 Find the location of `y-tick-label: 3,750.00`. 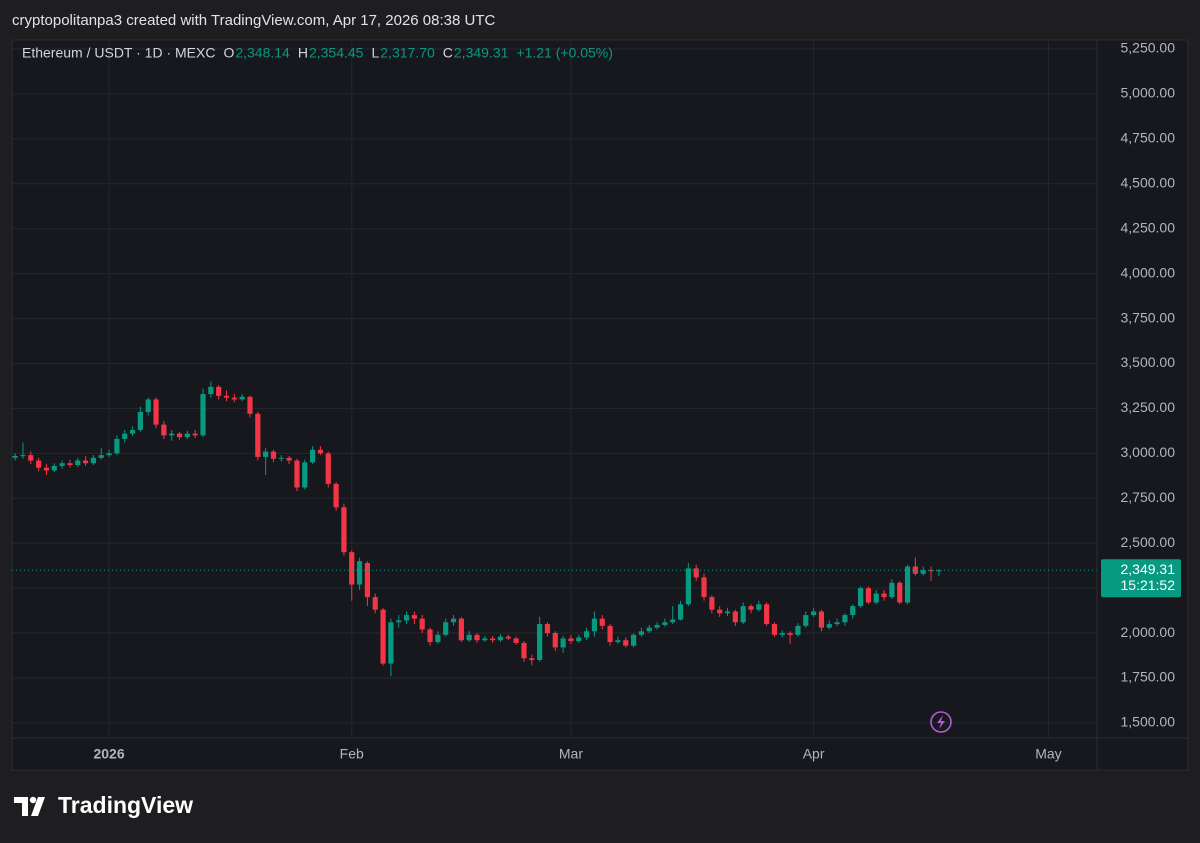

y-tick-label: 3,750.00 is located at coordinates (1148, 317).